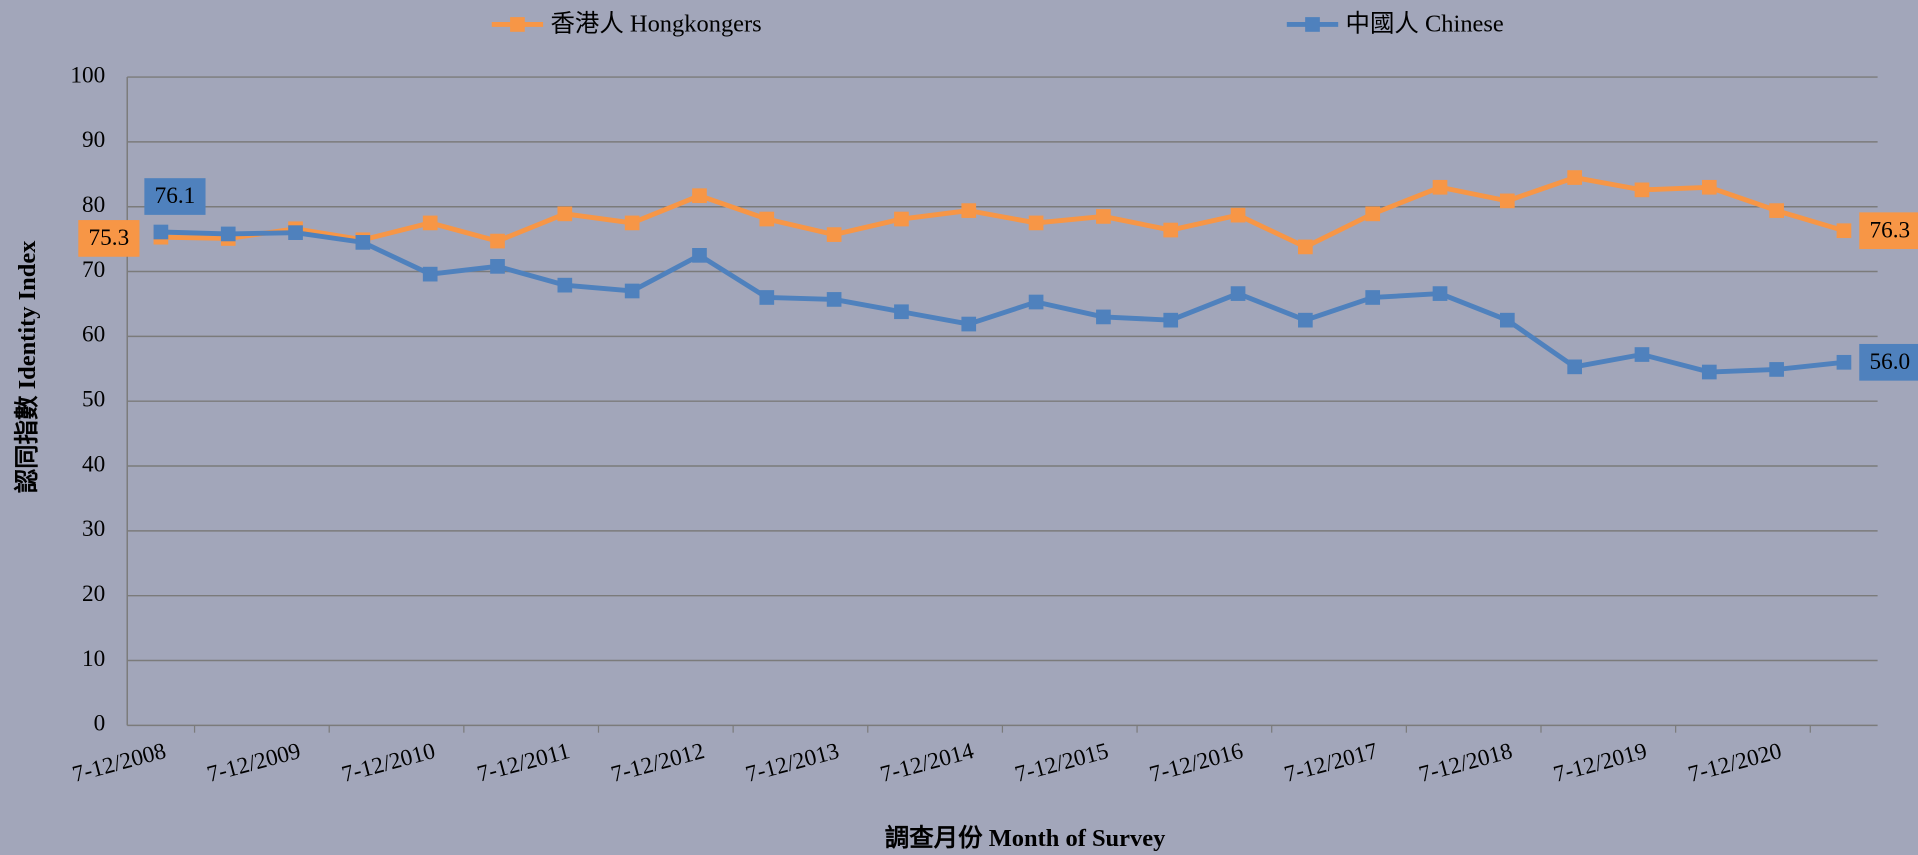 Image resolution: width=1918 pixels, height=855 pixels. What do you see at coordinates (100, 724) in the screenshot?
I see `y-tick-label: 0` at bounding box center [100, 724].